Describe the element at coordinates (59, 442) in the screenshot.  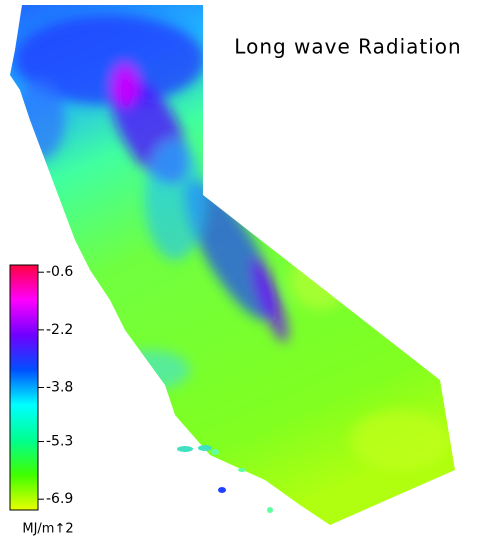
I see `colorbar-tick-label: -5.3` at that location.